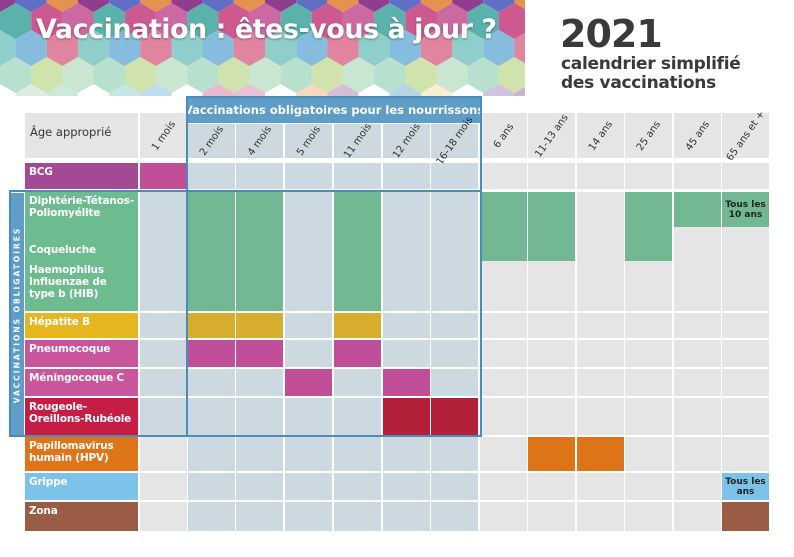  I want to click on subtitle-line-2: des vaccinations, so click(638, 83).